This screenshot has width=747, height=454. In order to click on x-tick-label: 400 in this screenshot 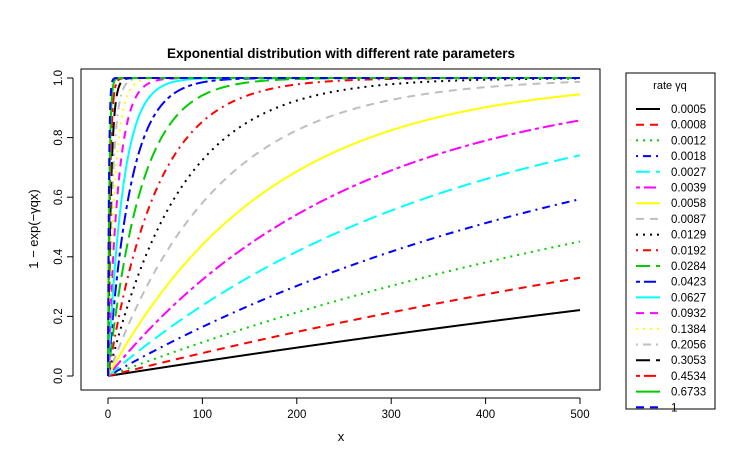, I will do `click(485, 415)`.